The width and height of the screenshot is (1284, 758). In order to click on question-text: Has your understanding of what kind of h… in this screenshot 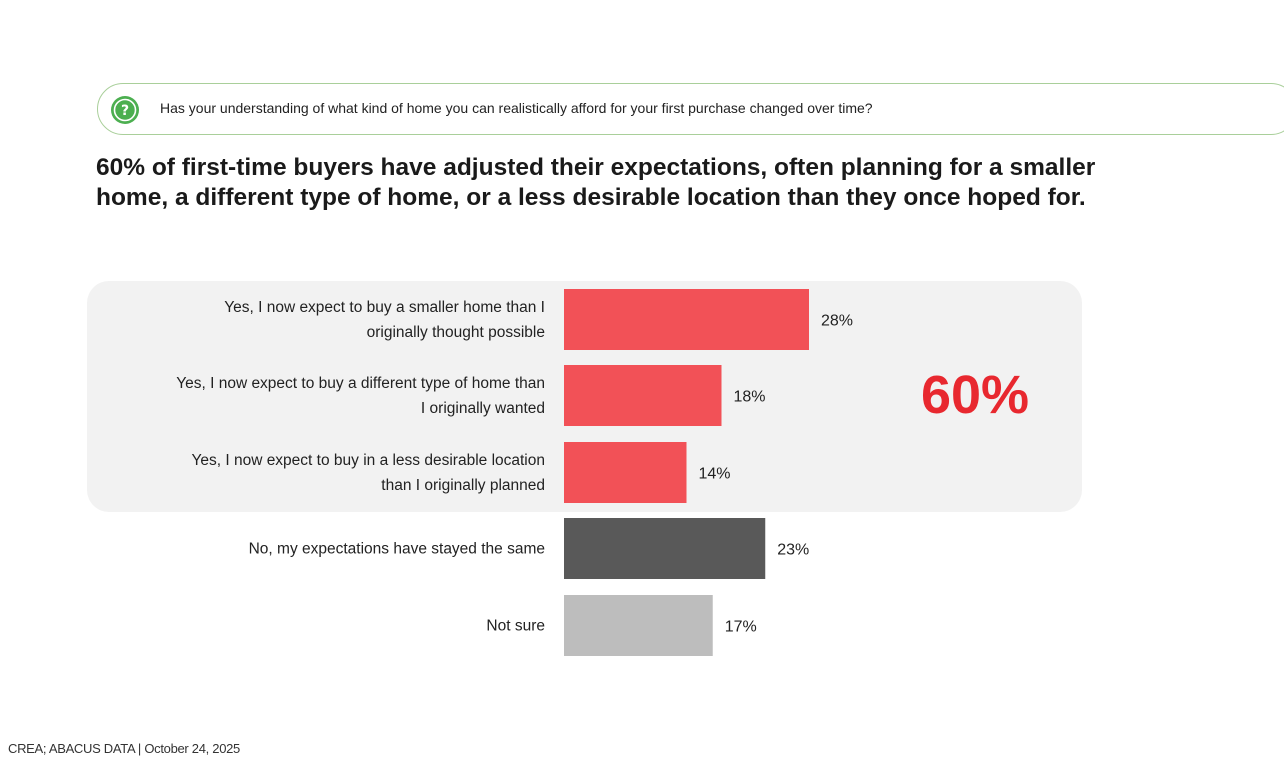, I will do `click(516, 108)`.